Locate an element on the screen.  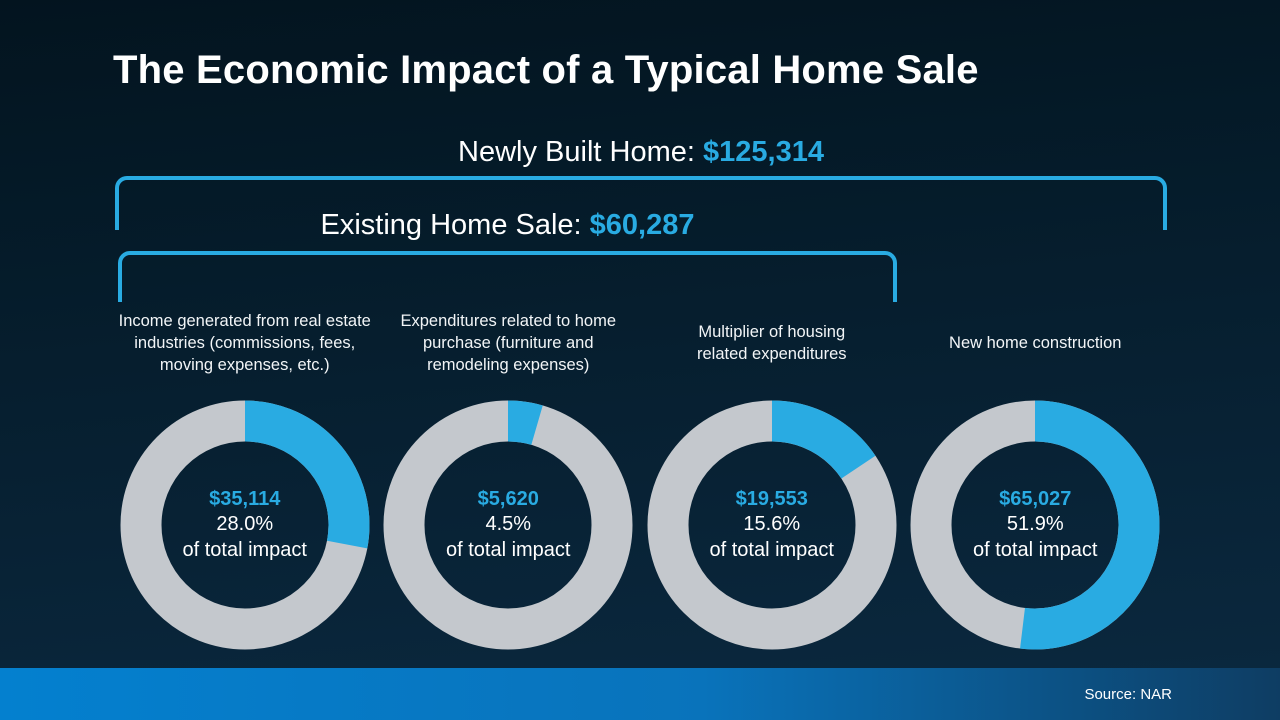
donut-percent: 51.9% is located at coordinates (1035, 524).